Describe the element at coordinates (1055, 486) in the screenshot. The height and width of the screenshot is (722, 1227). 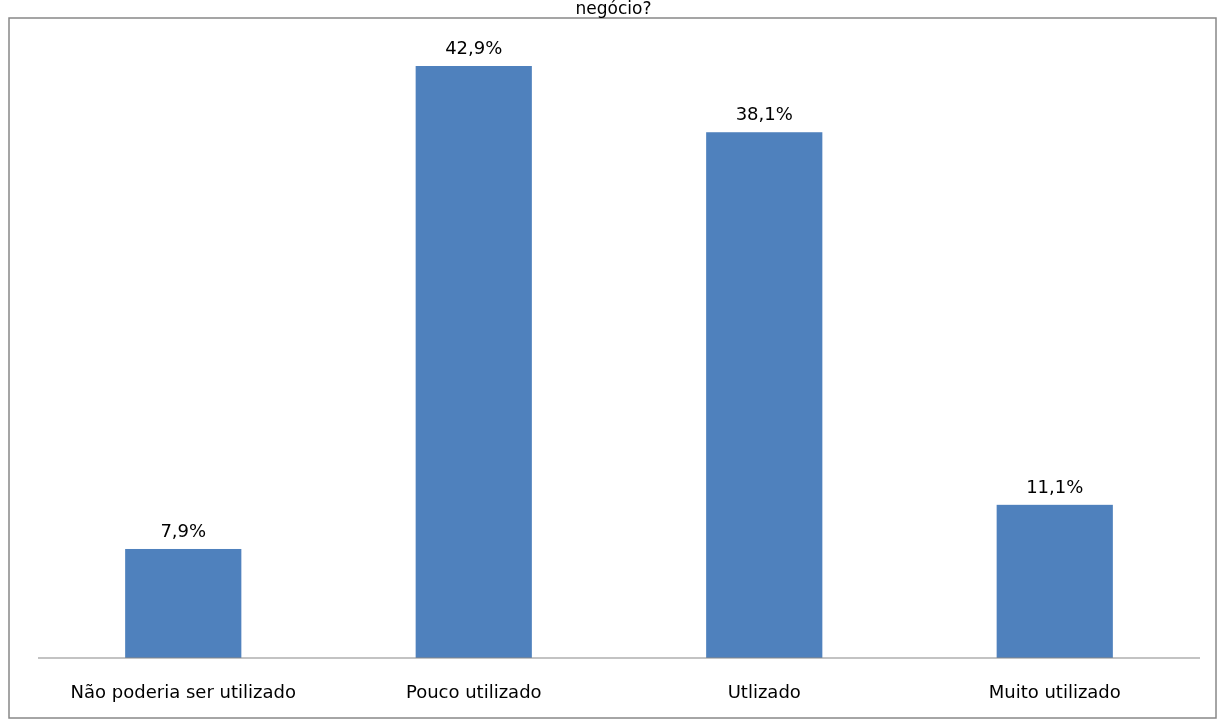
I see `data-label: 11,1%` at that location.